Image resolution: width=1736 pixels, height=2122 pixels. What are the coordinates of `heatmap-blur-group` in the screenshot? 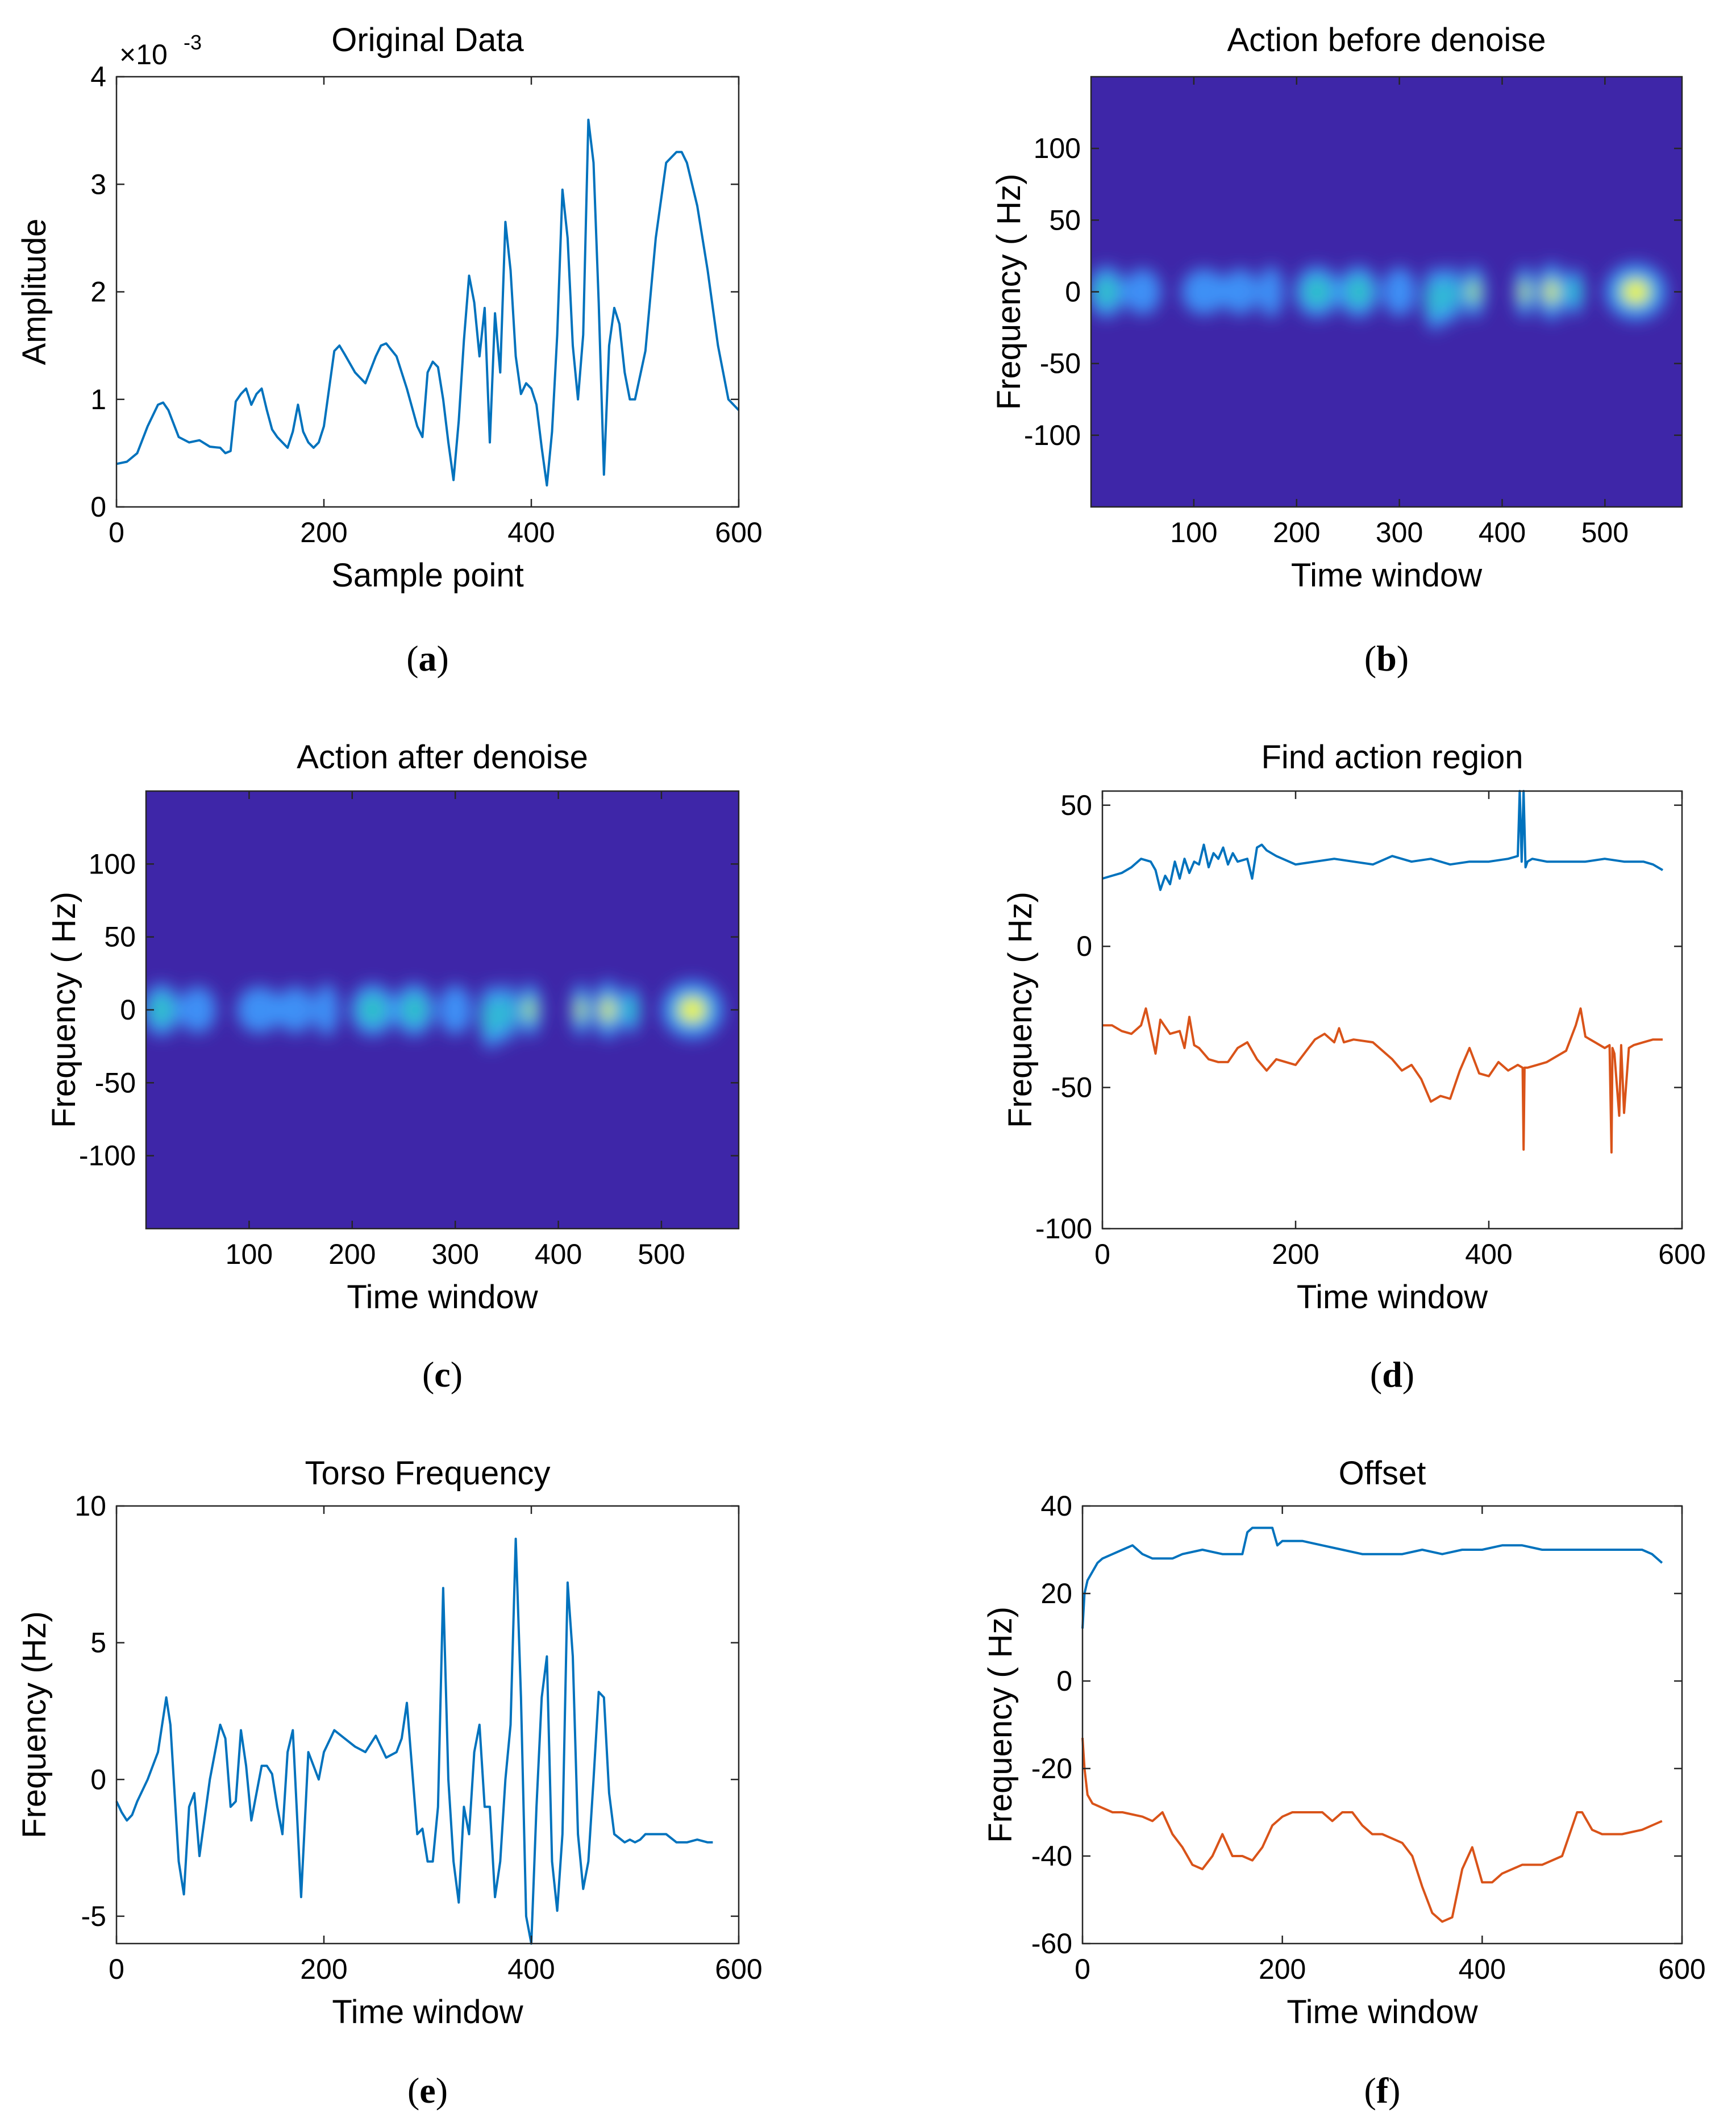 It's located at (1379, 297).